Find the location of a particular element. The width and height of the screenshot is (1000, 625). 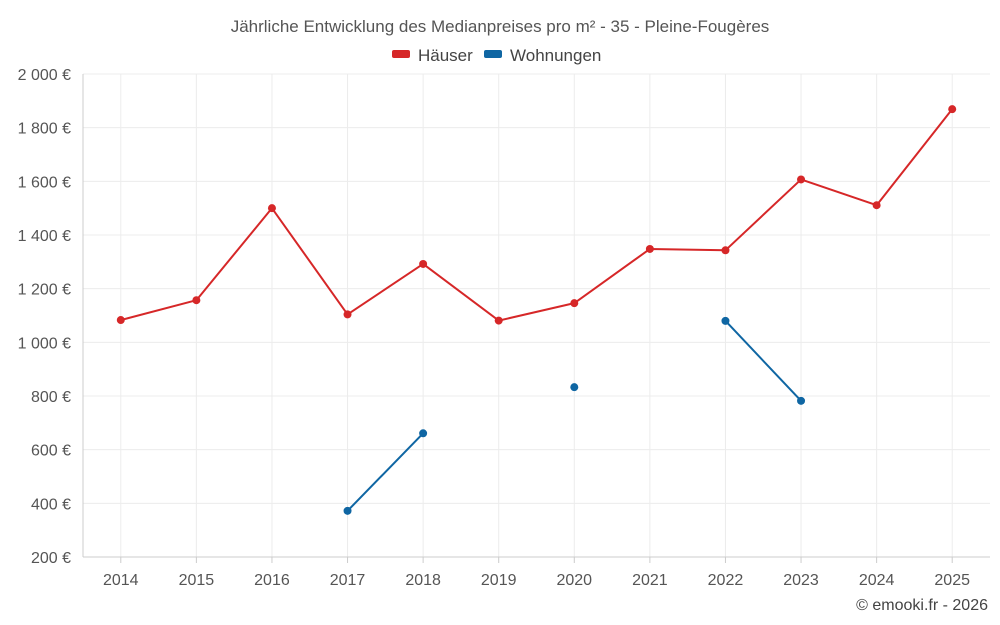

legend-label: Häuser is located at coordinates (445, 55).